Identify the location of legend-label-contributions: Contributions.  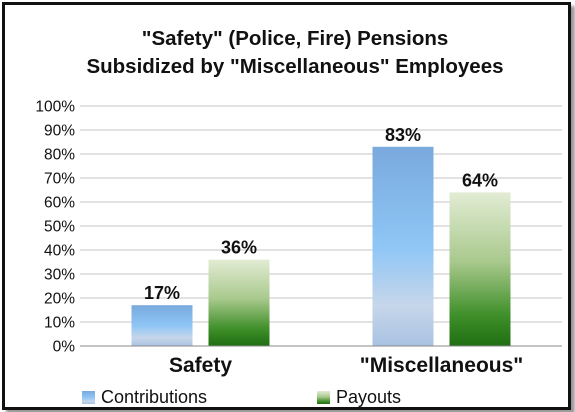
(154, 397).